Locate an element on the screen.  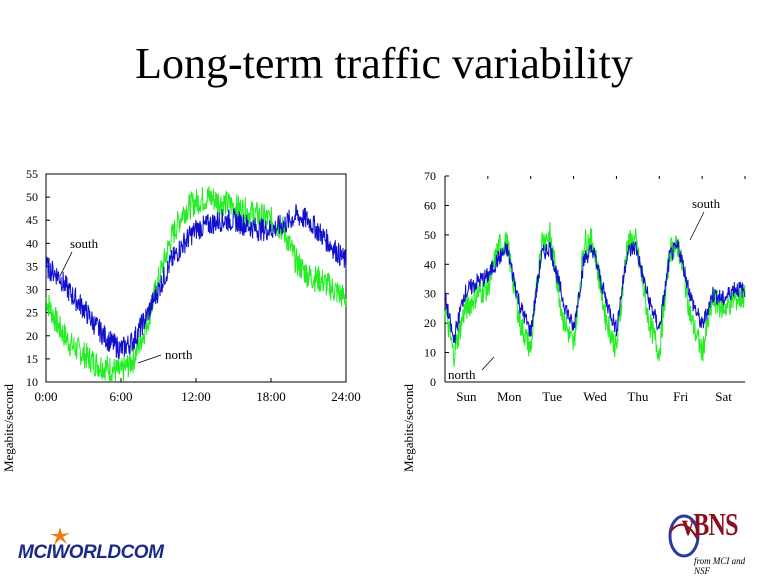
x-tick-label: 12:00 is located at coordinates (196, 396).